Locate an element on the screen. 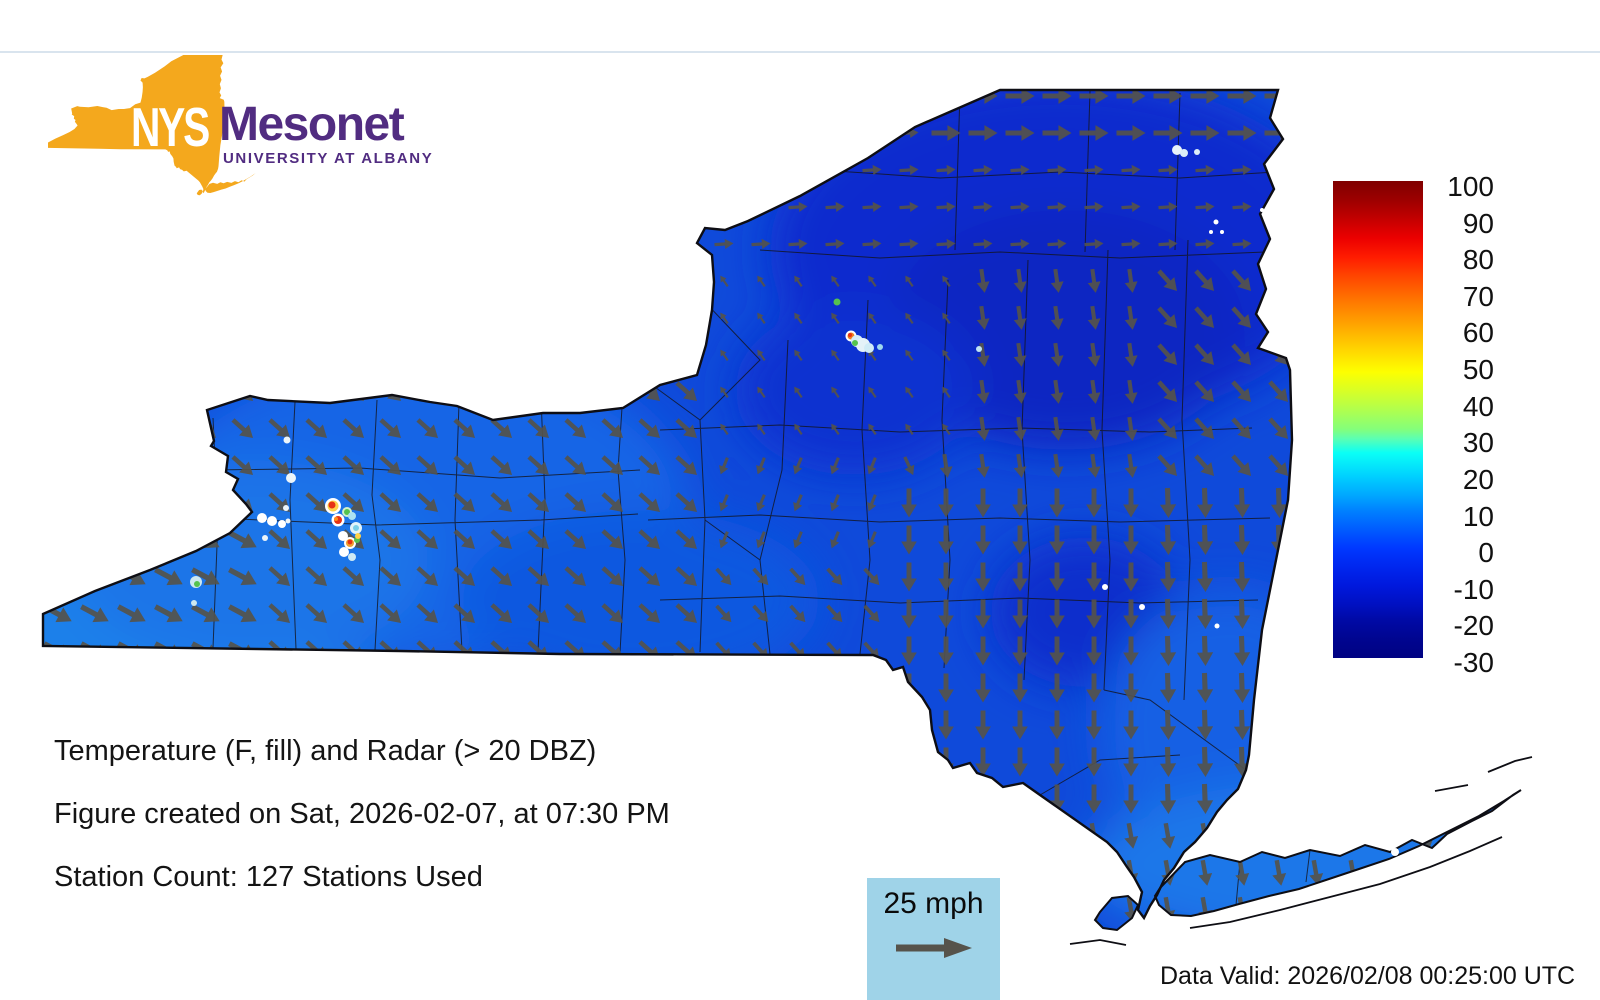 Image resolution: width=1600 pixels, height=1000 pixels. colorbar-tick: 80 is located at coordinates (1478, 259).